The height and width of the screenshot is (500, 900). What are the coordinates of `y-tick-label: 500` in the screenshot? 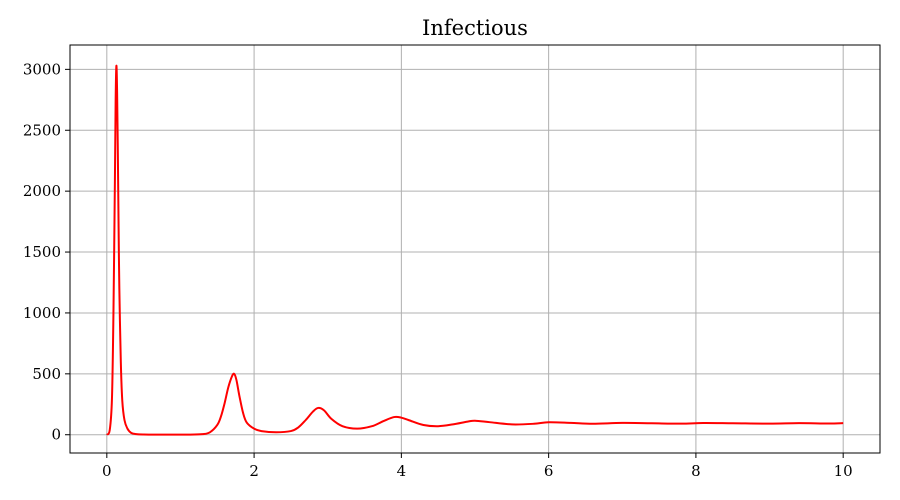 It's located at (46, 374).